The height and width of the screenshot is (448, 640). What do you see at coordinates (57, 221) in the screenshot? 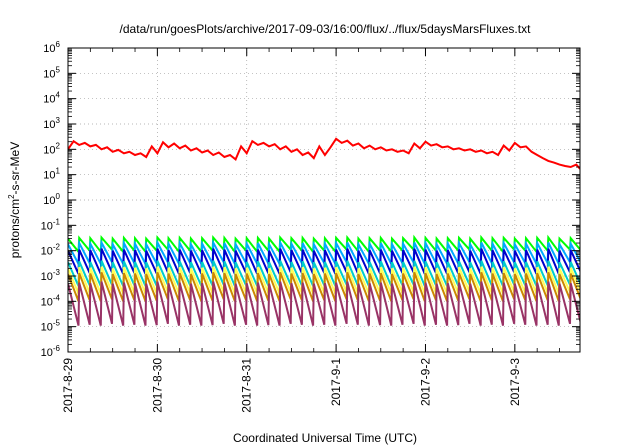
I see `y-tick-exponent: -1` at bounding box center [57, 221].